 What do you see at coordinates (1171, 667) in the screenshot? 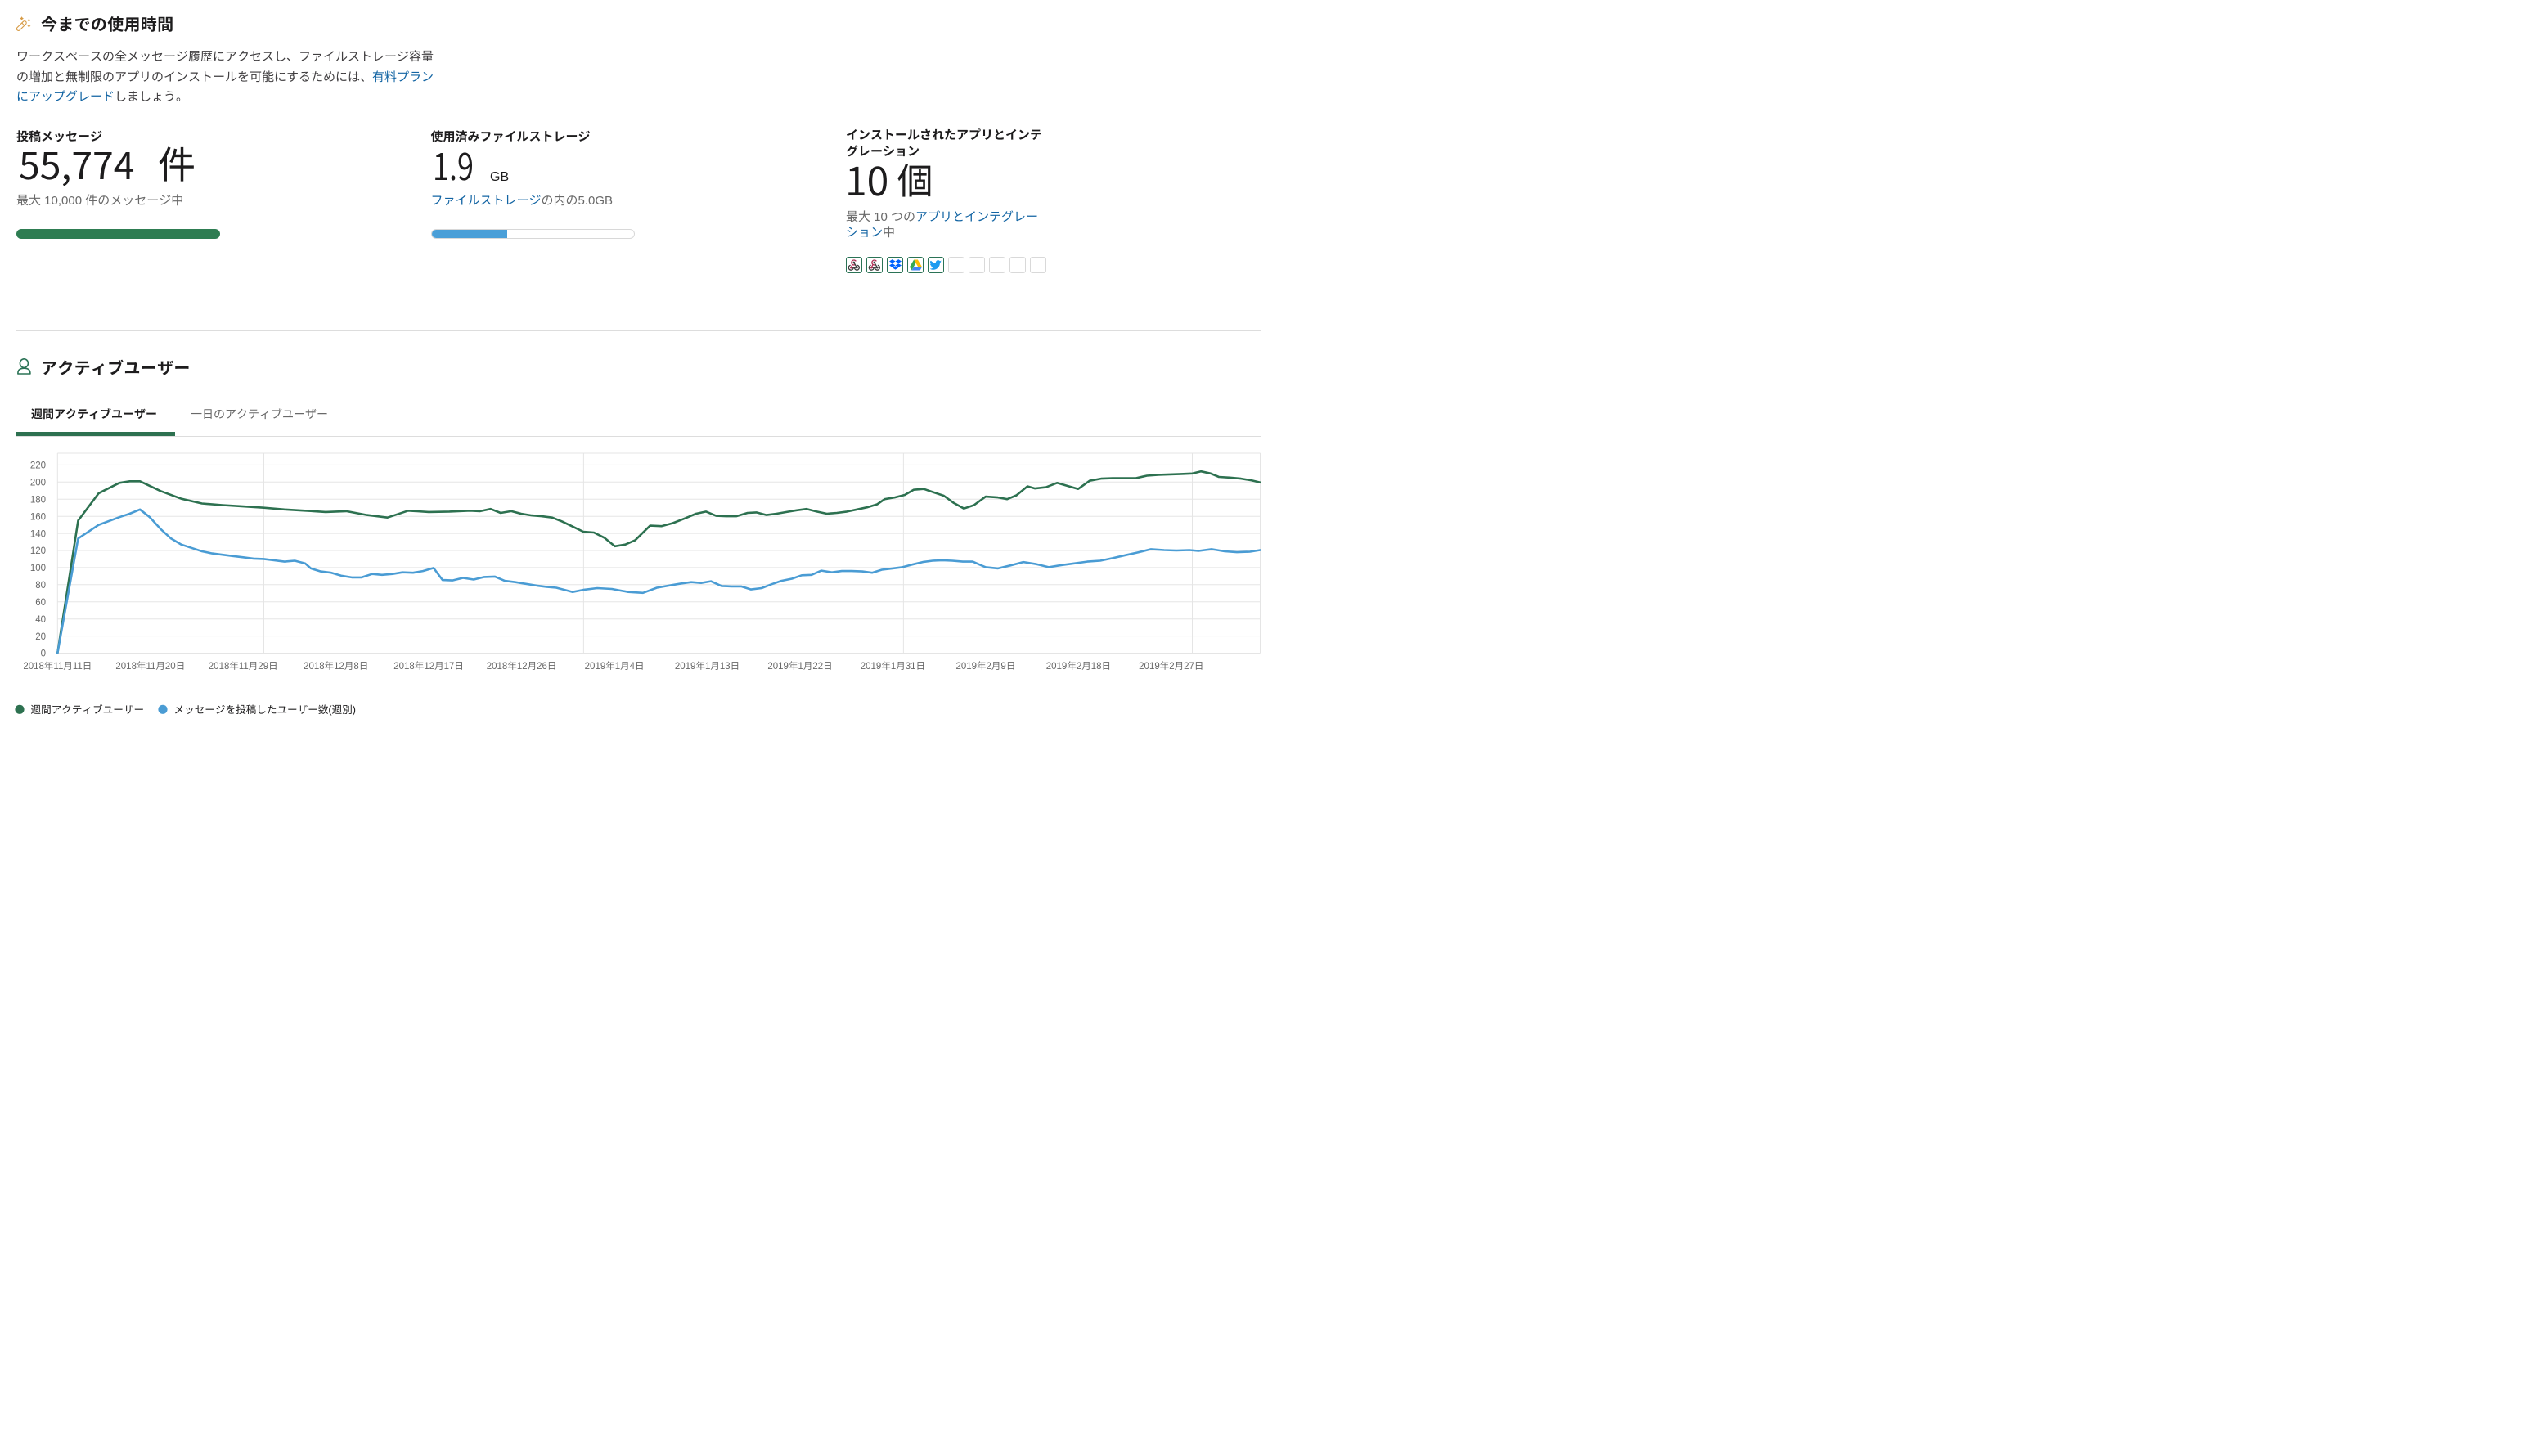
I see `svg-text: 2019年2月27日` at bounding box center [1171, 667].